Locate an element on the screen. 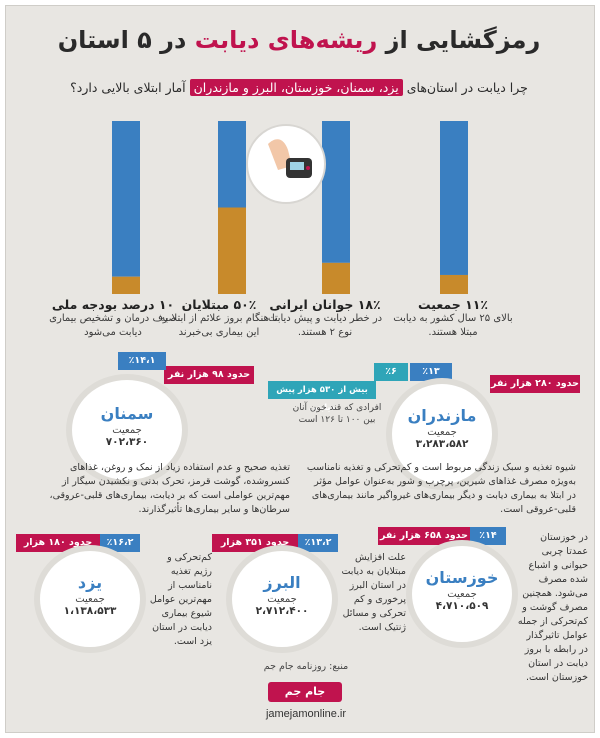  yazd-percent-badge: ٪۱۶،۲ is located at coordinates (120, 543).